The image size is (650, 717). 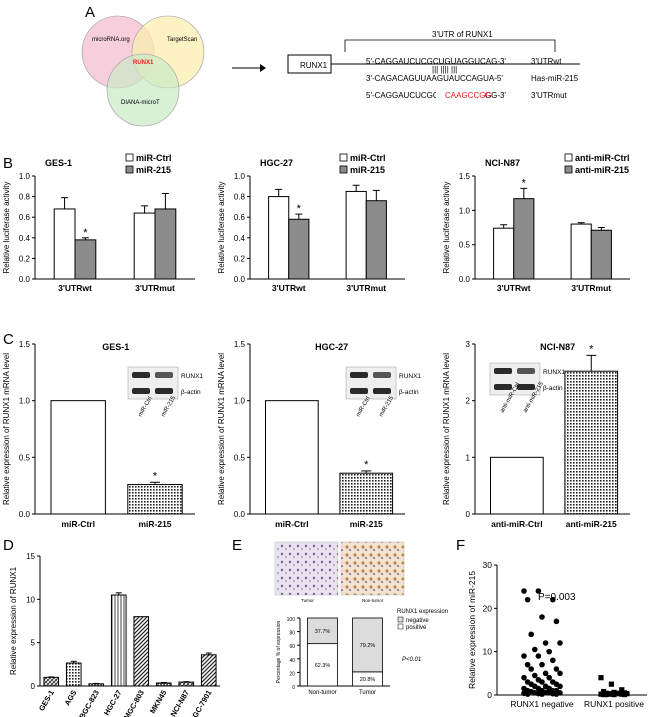 What do you see at coordinates (8, 545) in the screenshot?
I see `panel-letter-d: D` at bounding box center [8, 545].